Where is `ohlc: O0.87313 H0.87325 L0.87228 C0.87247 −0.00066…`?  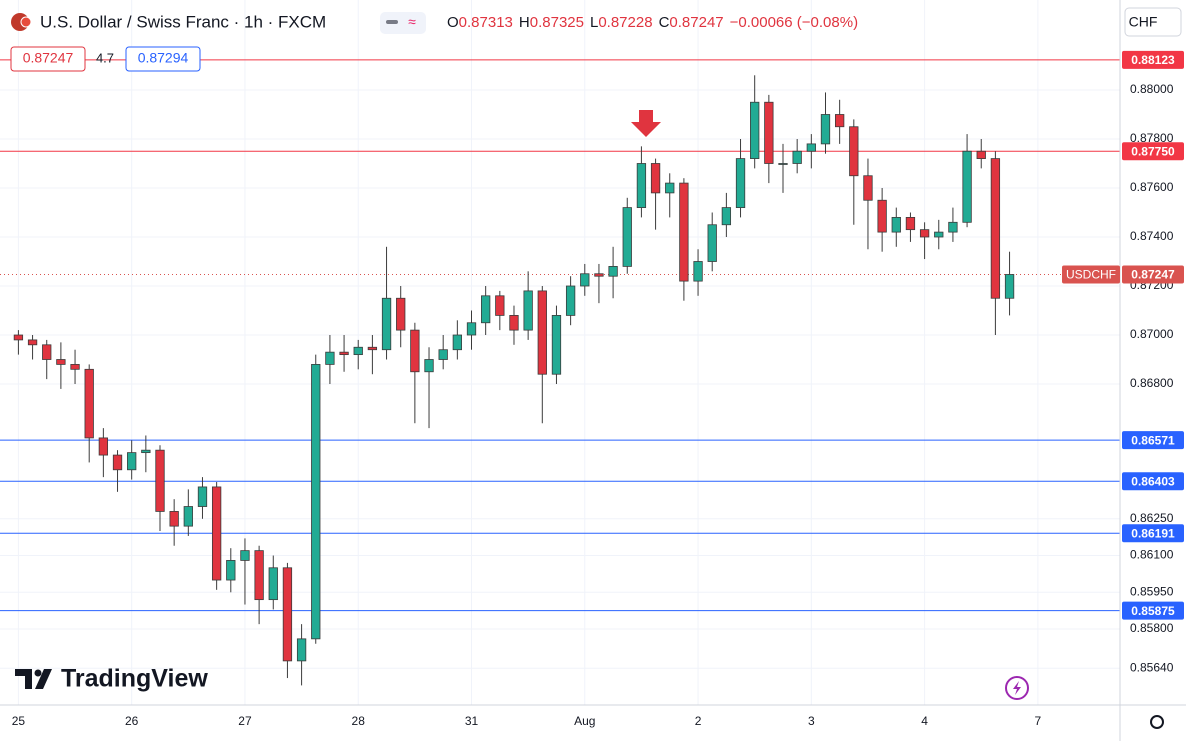
ohlc: O0.87313 H0.87325 L0.87228 C0.87247 −0.00066… is located at coordinates (652, 22).